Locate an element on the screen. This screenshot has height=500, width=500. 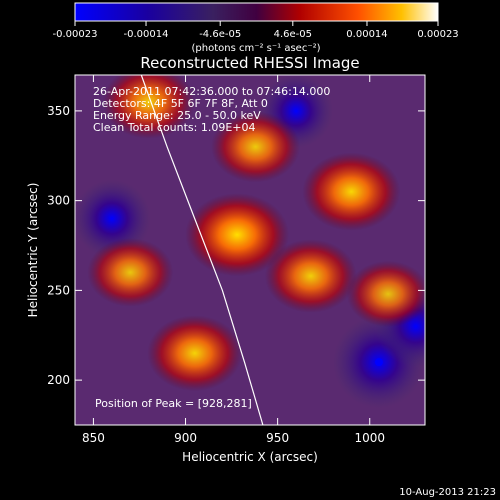
colorbar-tick-label: 0.00023 is located at coordinates (437, 34).